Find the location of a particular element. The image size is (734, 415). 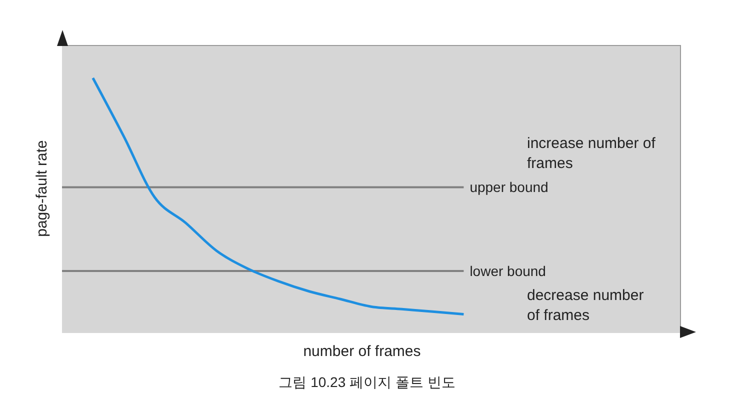

ref-line-label: upper bound is located at coordinates (509, 187).